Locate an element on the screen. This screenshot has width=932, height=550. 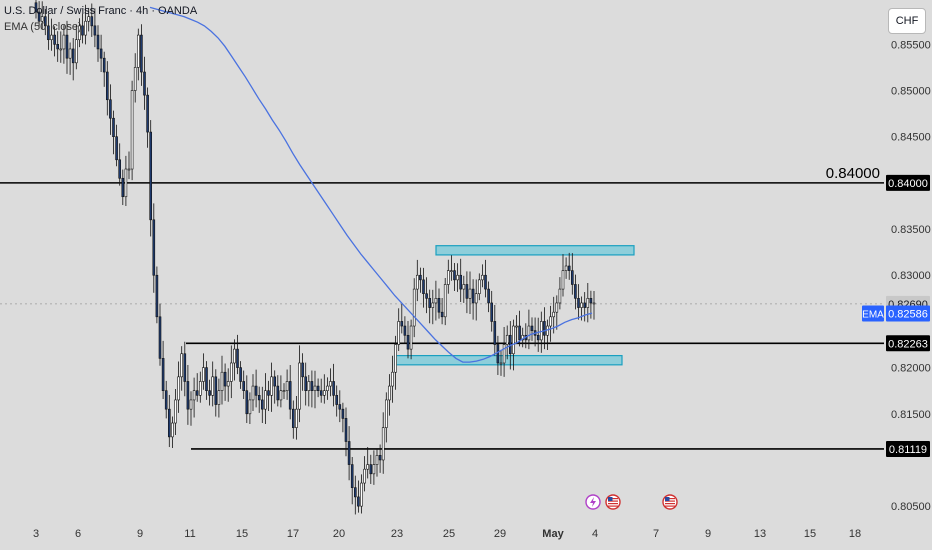
lightning-event-icon is located at coordinates (593, 502).